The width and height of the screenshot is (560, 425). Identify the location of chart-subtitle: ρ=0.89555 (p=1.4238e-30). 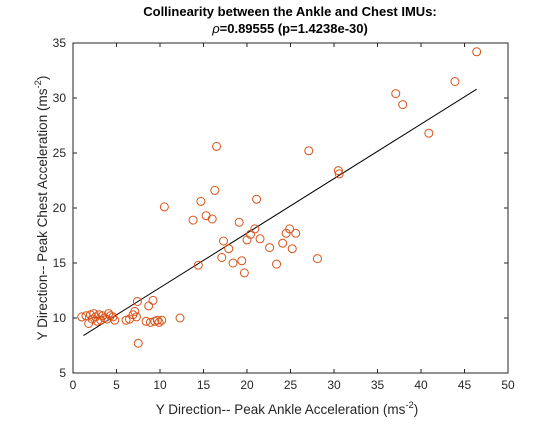
(289, 28).